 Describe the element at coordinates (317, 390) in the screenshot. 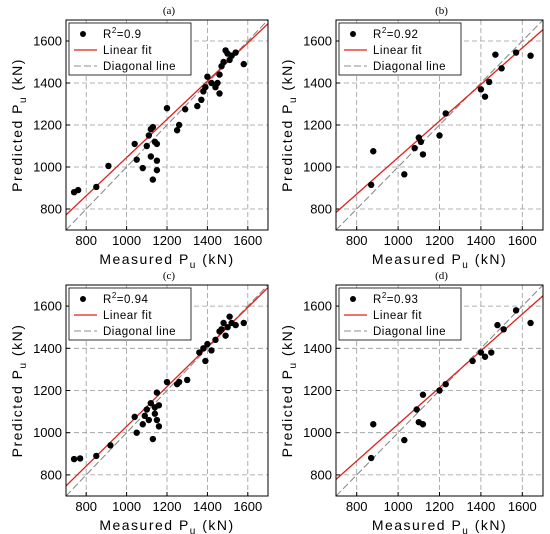

I see `y-tick-label: 1200` at that location.